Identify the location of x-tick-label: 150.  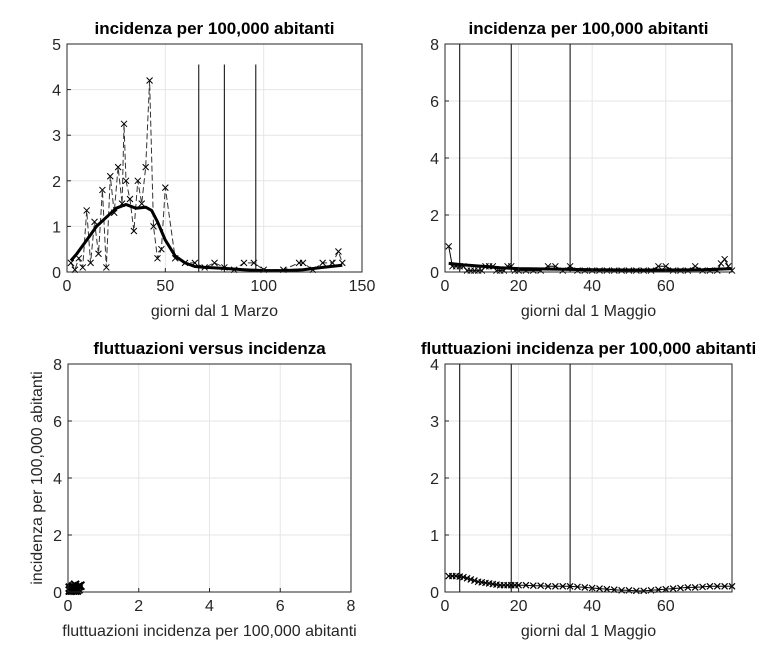
(362, 286).